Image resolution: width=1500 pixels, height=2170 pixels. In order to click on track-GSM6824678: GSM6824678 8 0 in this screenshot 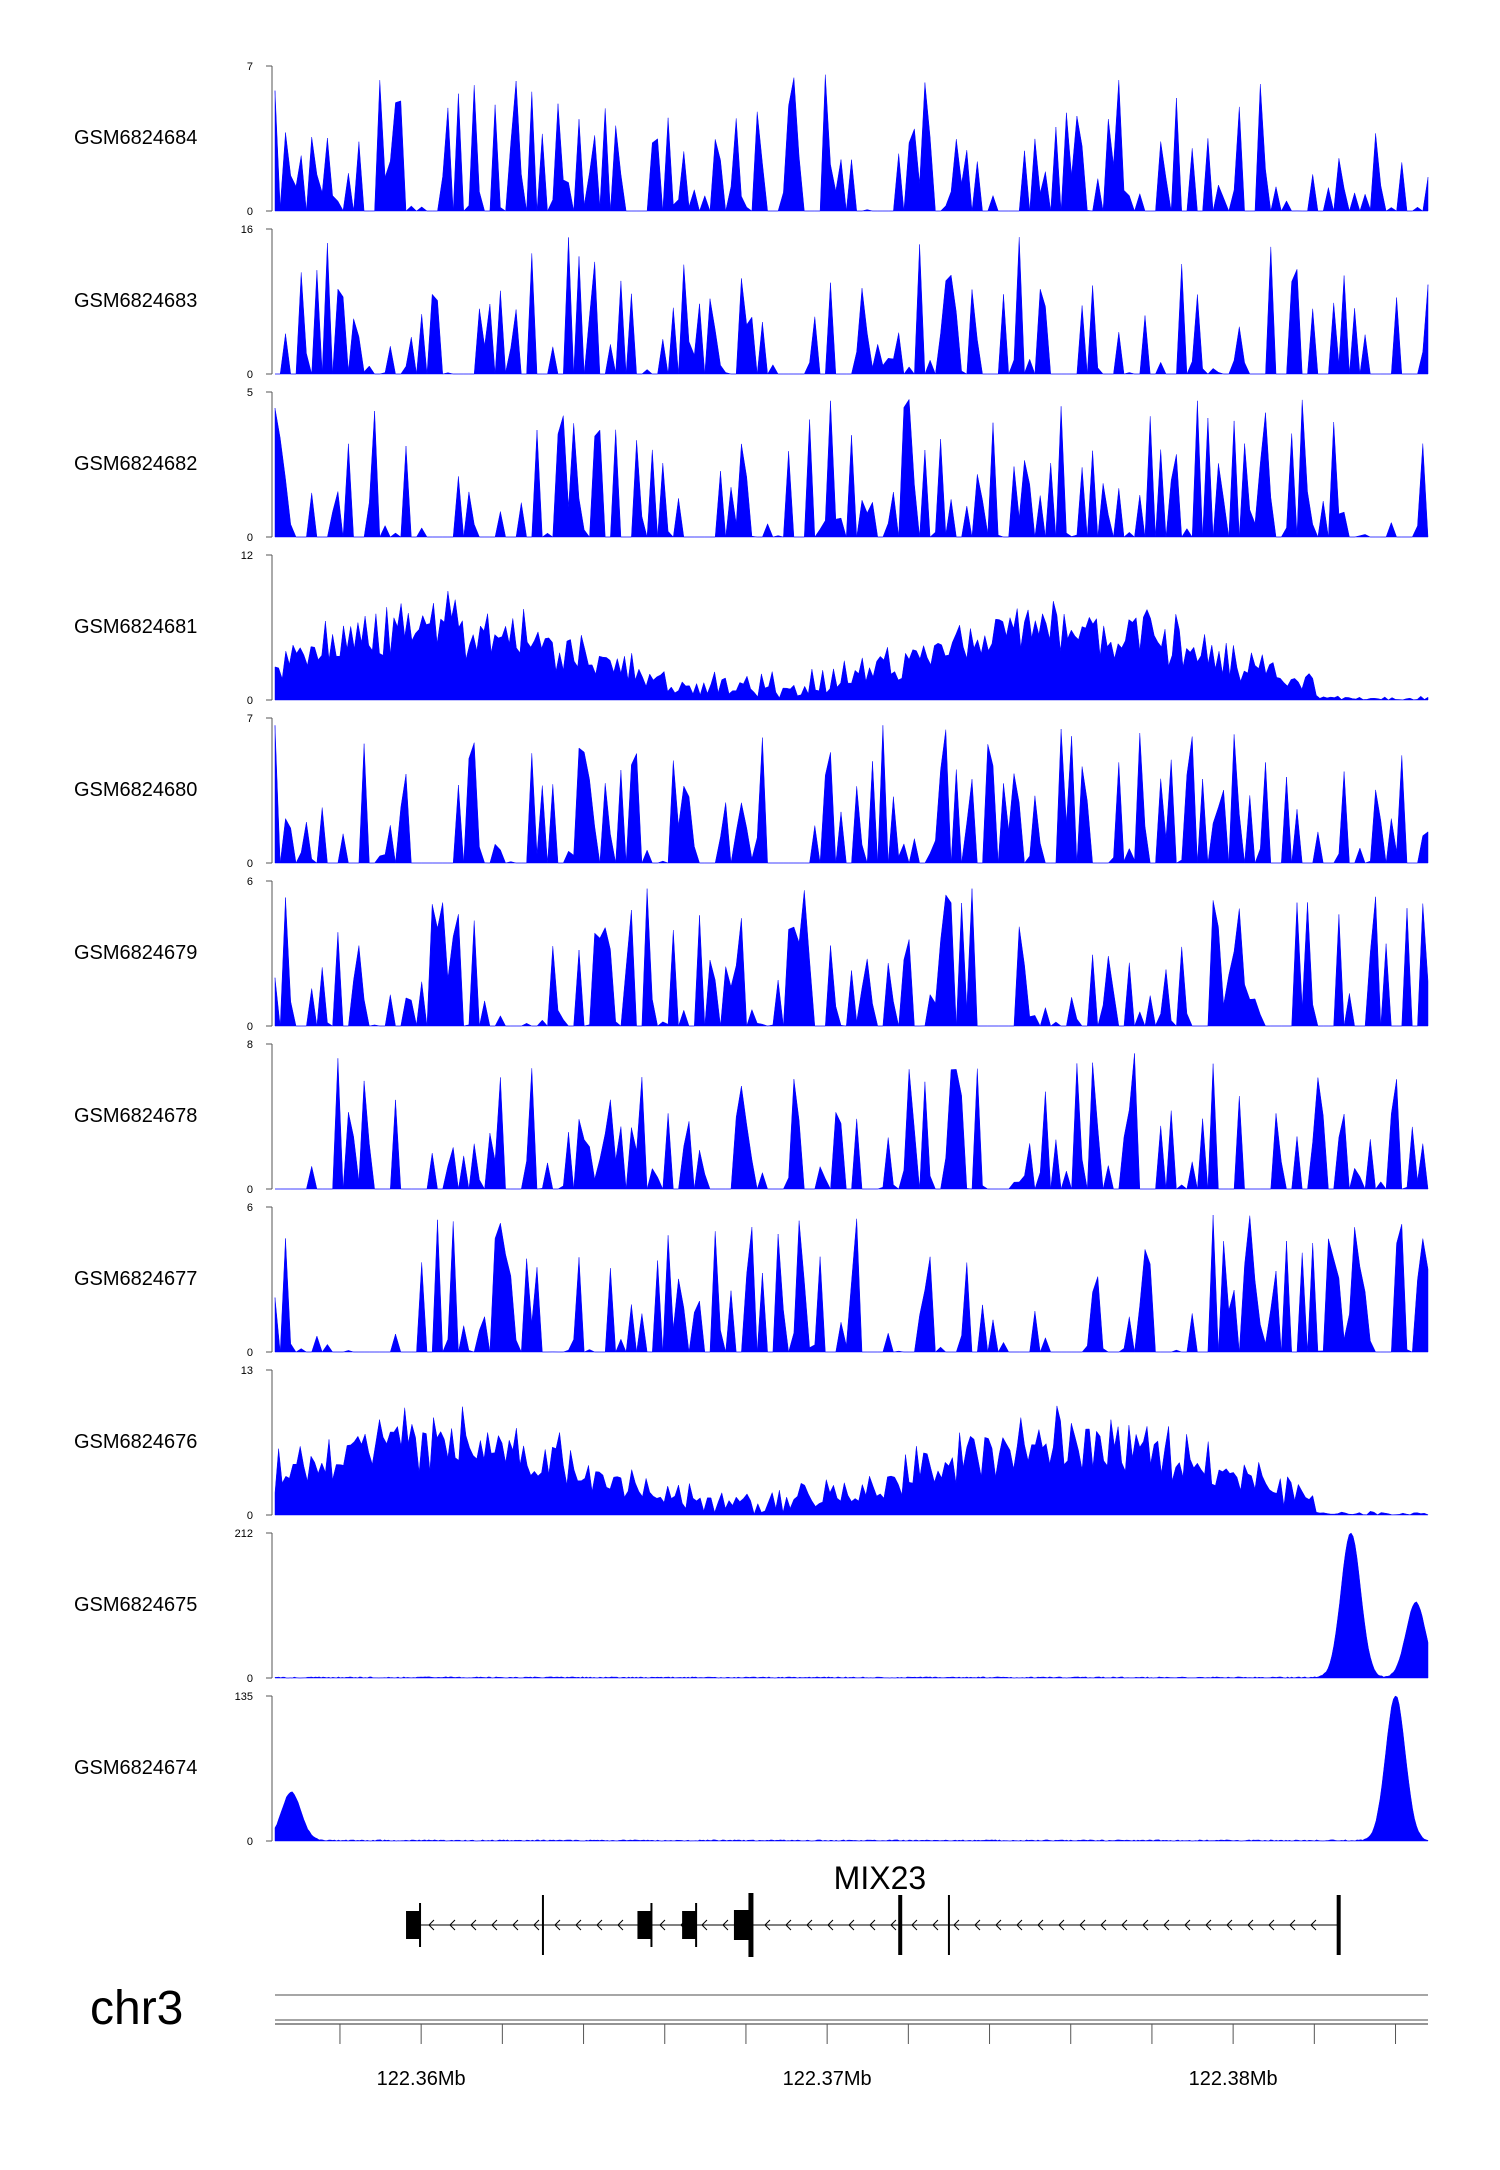, I will do `click(751, 1117)`.